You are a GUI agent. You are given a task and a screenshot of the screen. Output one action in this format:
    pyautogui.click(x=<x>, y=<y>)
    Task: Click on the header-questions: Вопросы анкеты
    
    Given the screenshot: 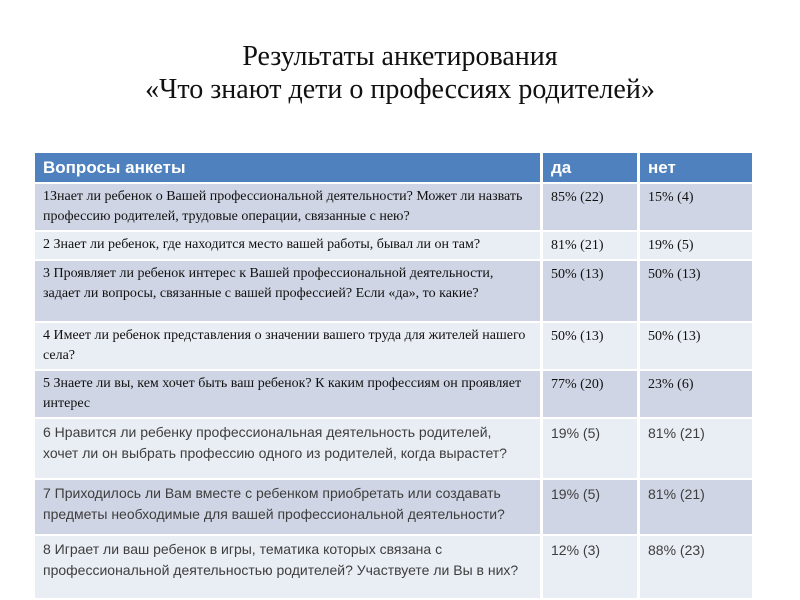 What is the action you would take?
    pyautogui.click(x=289, y=168)
    